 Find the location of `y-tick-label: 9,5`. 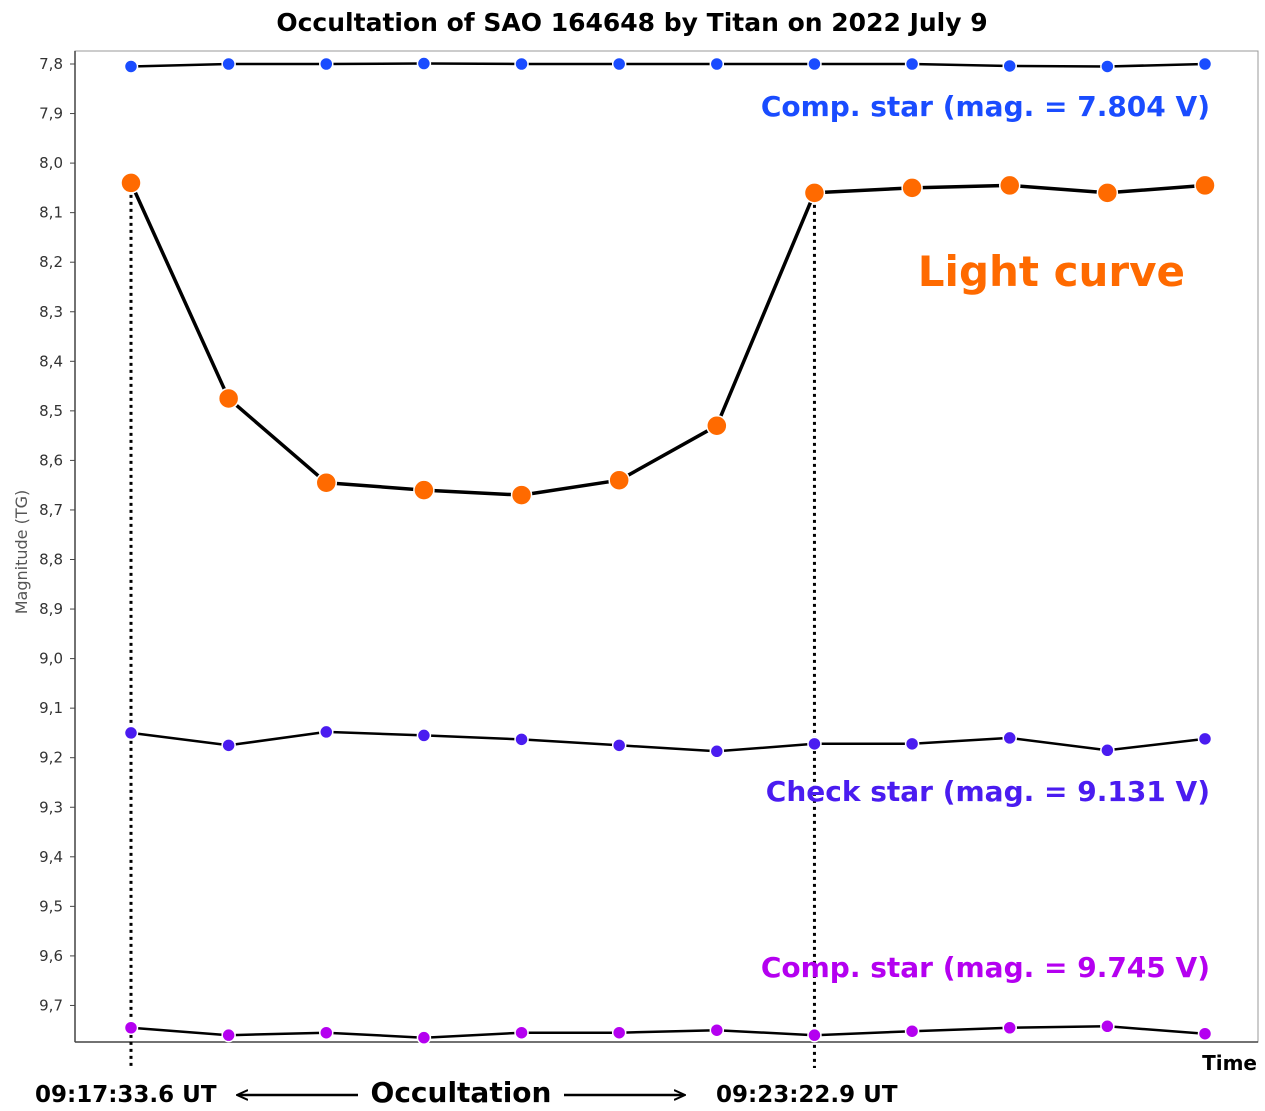

y-tick-label: 9,5 is located at coordinates (51, 906).